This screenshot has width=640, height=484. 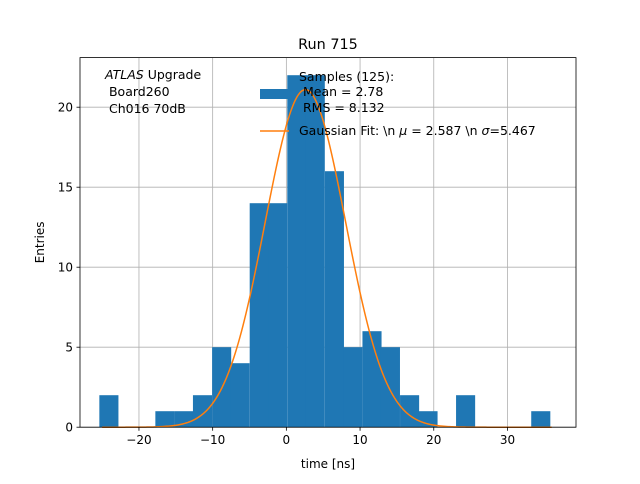 What do you see at coordinates (65, 267) in the screenshot?
I see `y-tick-label: 10` at bounding box center [65, 267].